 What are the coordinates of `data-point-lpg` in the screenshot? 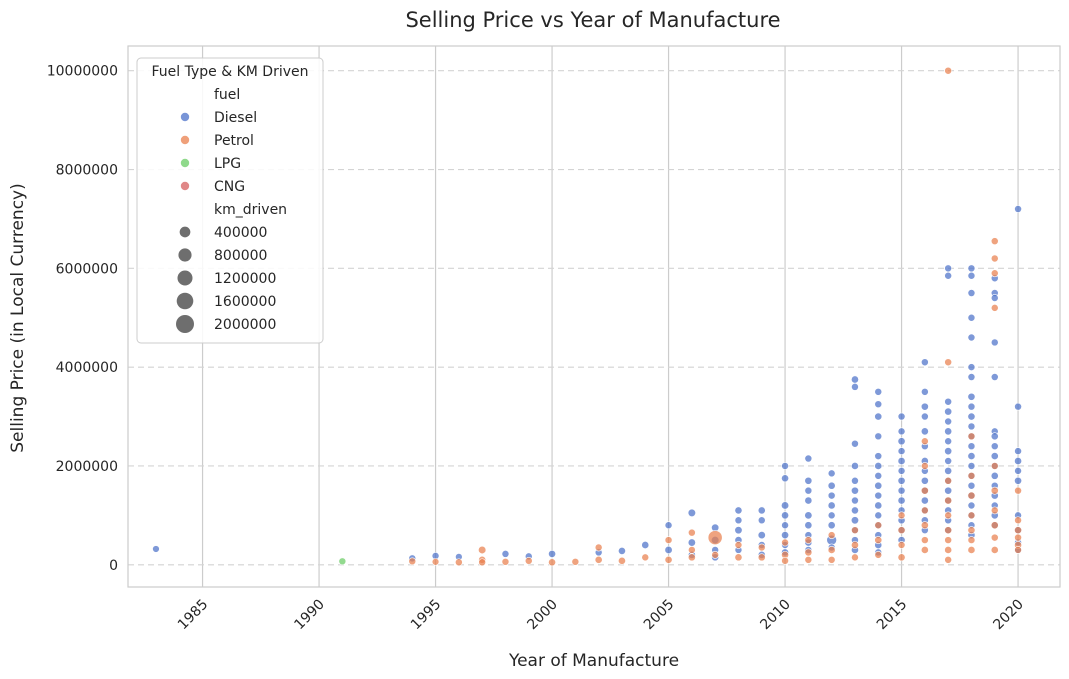 It's located at (342, 561).